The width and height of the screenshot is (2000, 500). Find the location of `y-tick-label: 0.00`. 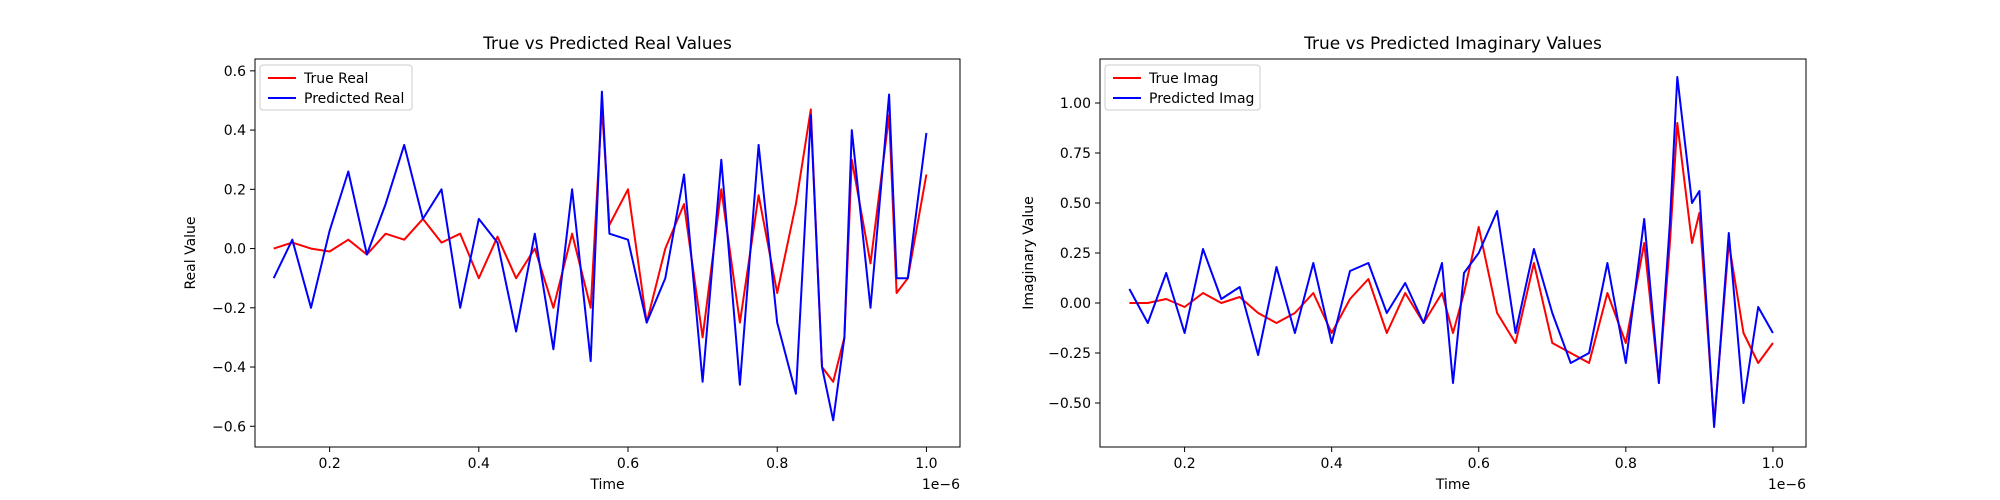

y-tick-label: 0.00 is located at coordinates (1075, 304).